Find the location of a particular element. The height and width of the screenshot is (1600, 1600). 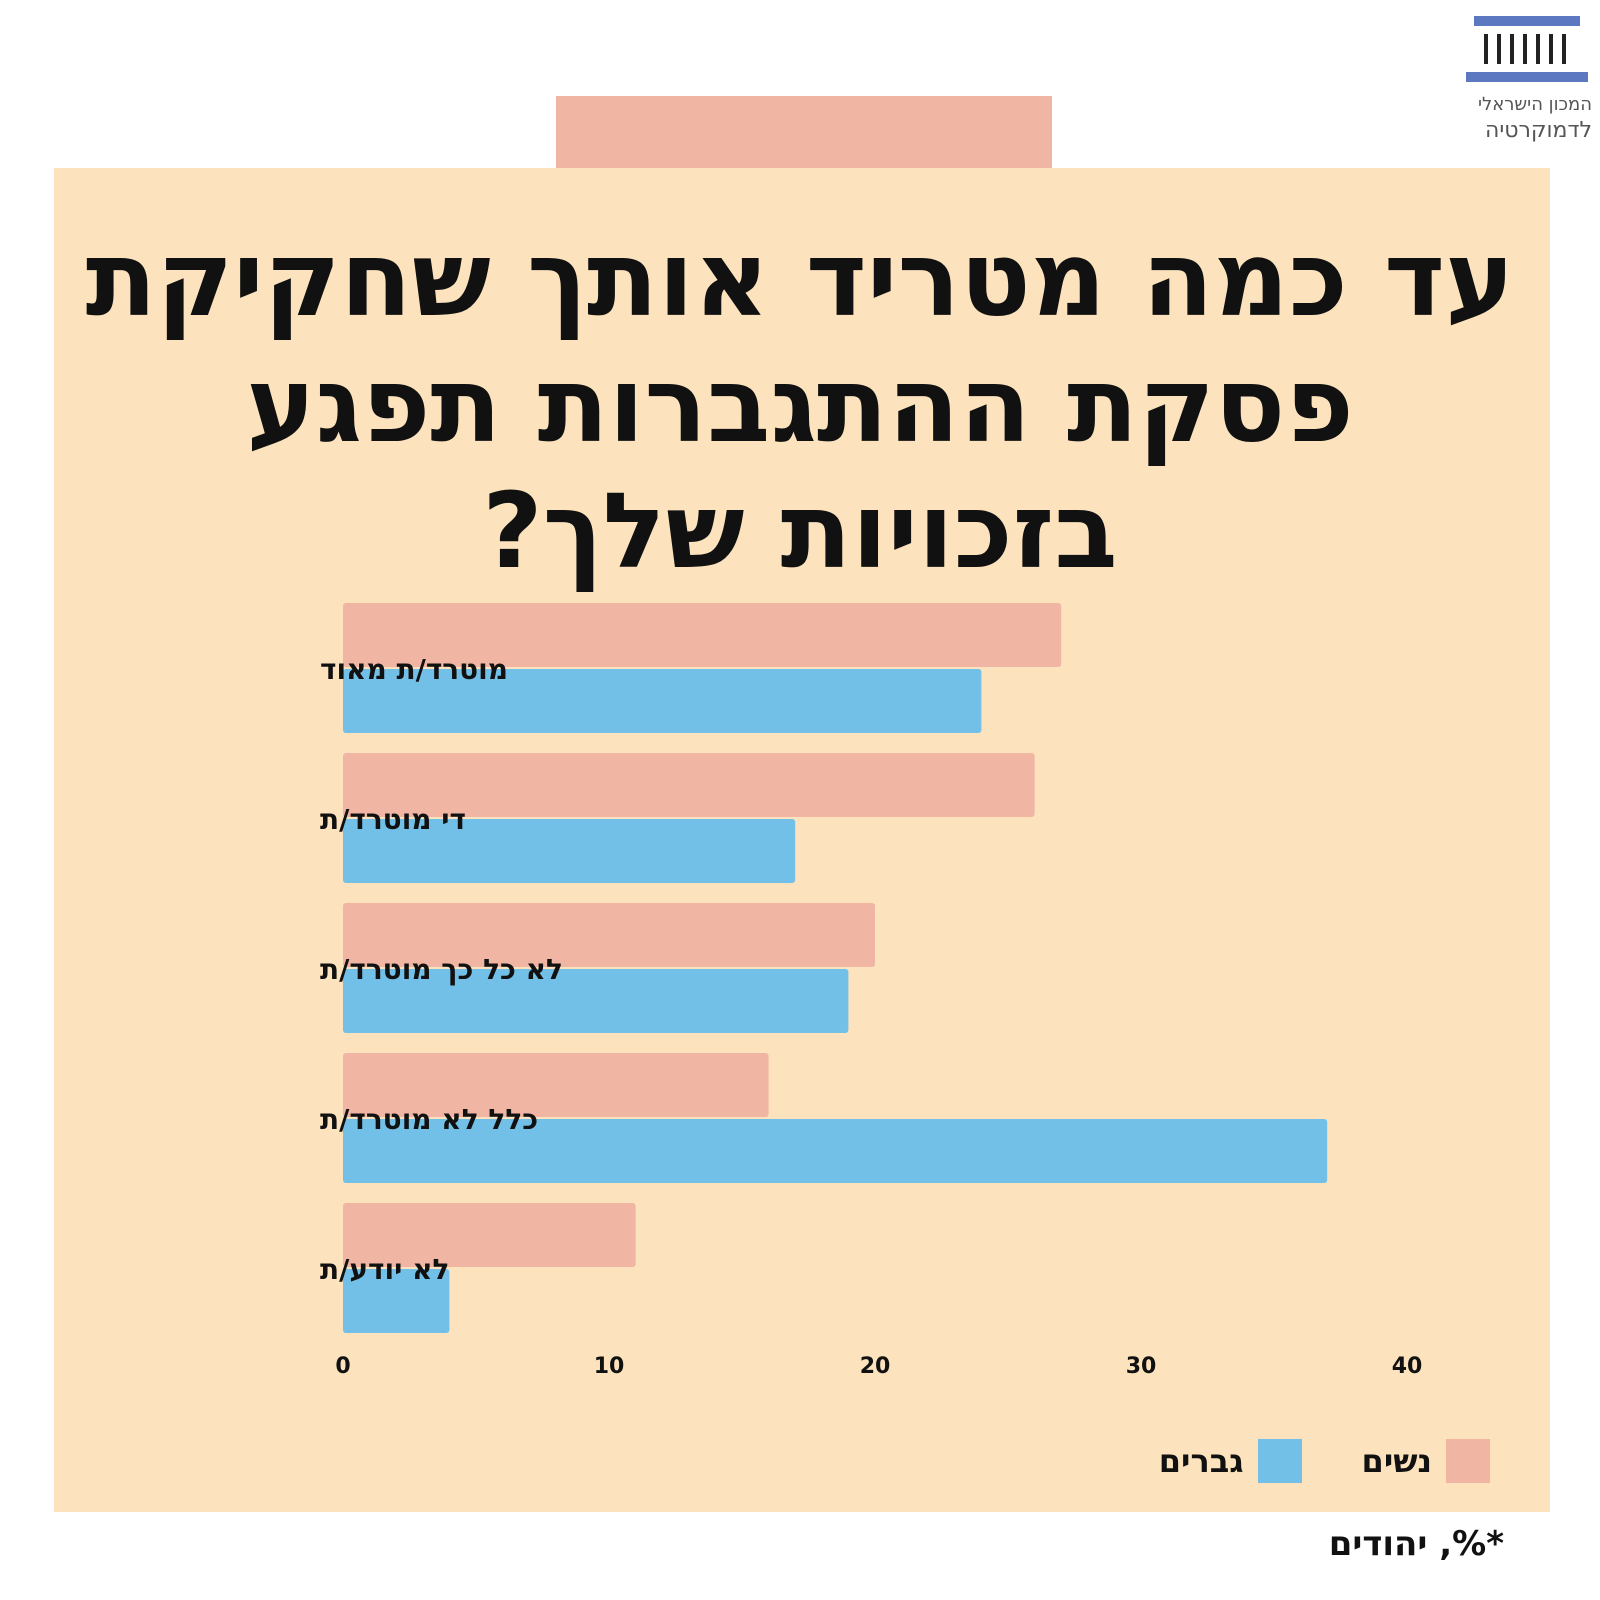

category-label-1: די מוטרד/ת is located at coordinates (393, 819).